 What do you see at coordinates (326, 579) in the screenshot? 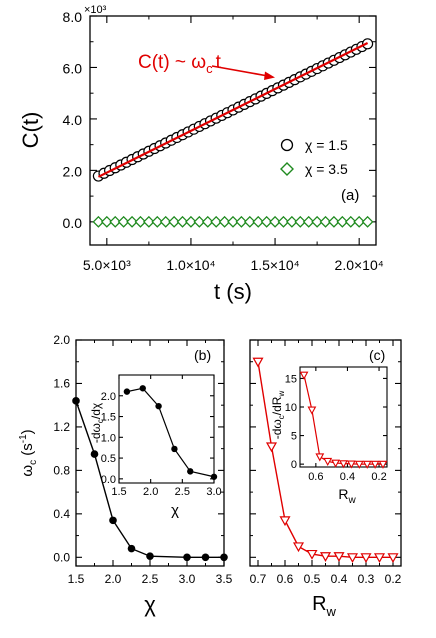
I see `panel-c-x-tick-labels: 0.7 0.6 0.5 0.4 0.3 0.2` at bounding box center [326, 579].